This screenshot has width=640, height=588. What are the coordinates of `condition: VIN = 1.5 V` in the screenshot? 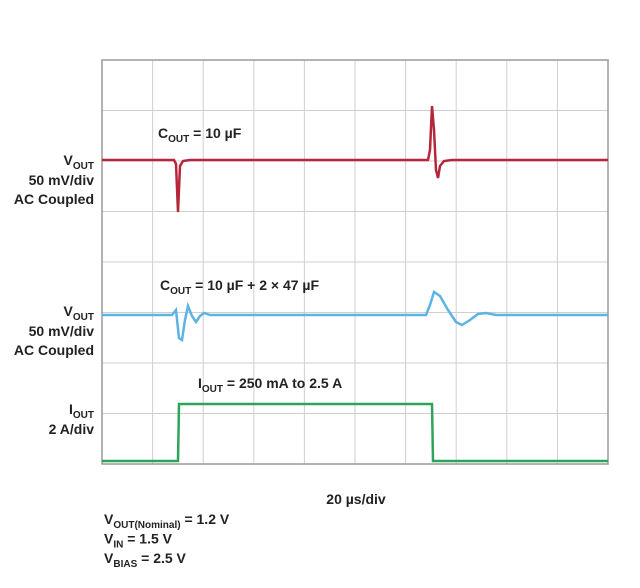 It's located at (138, 541).